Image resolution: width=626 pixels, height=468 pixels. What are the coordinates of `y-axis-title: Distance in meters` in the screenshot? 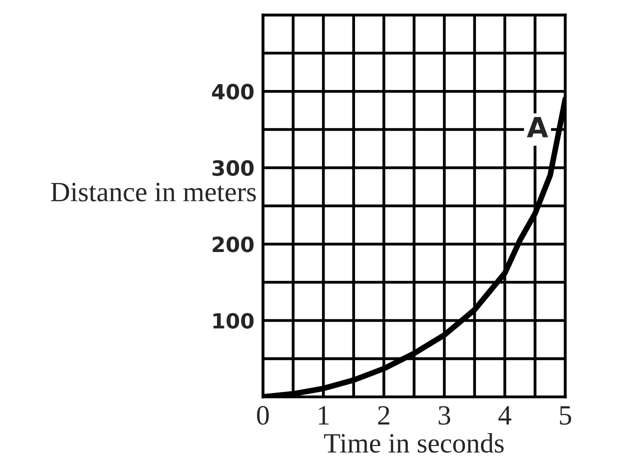 It's located at (153, 192).